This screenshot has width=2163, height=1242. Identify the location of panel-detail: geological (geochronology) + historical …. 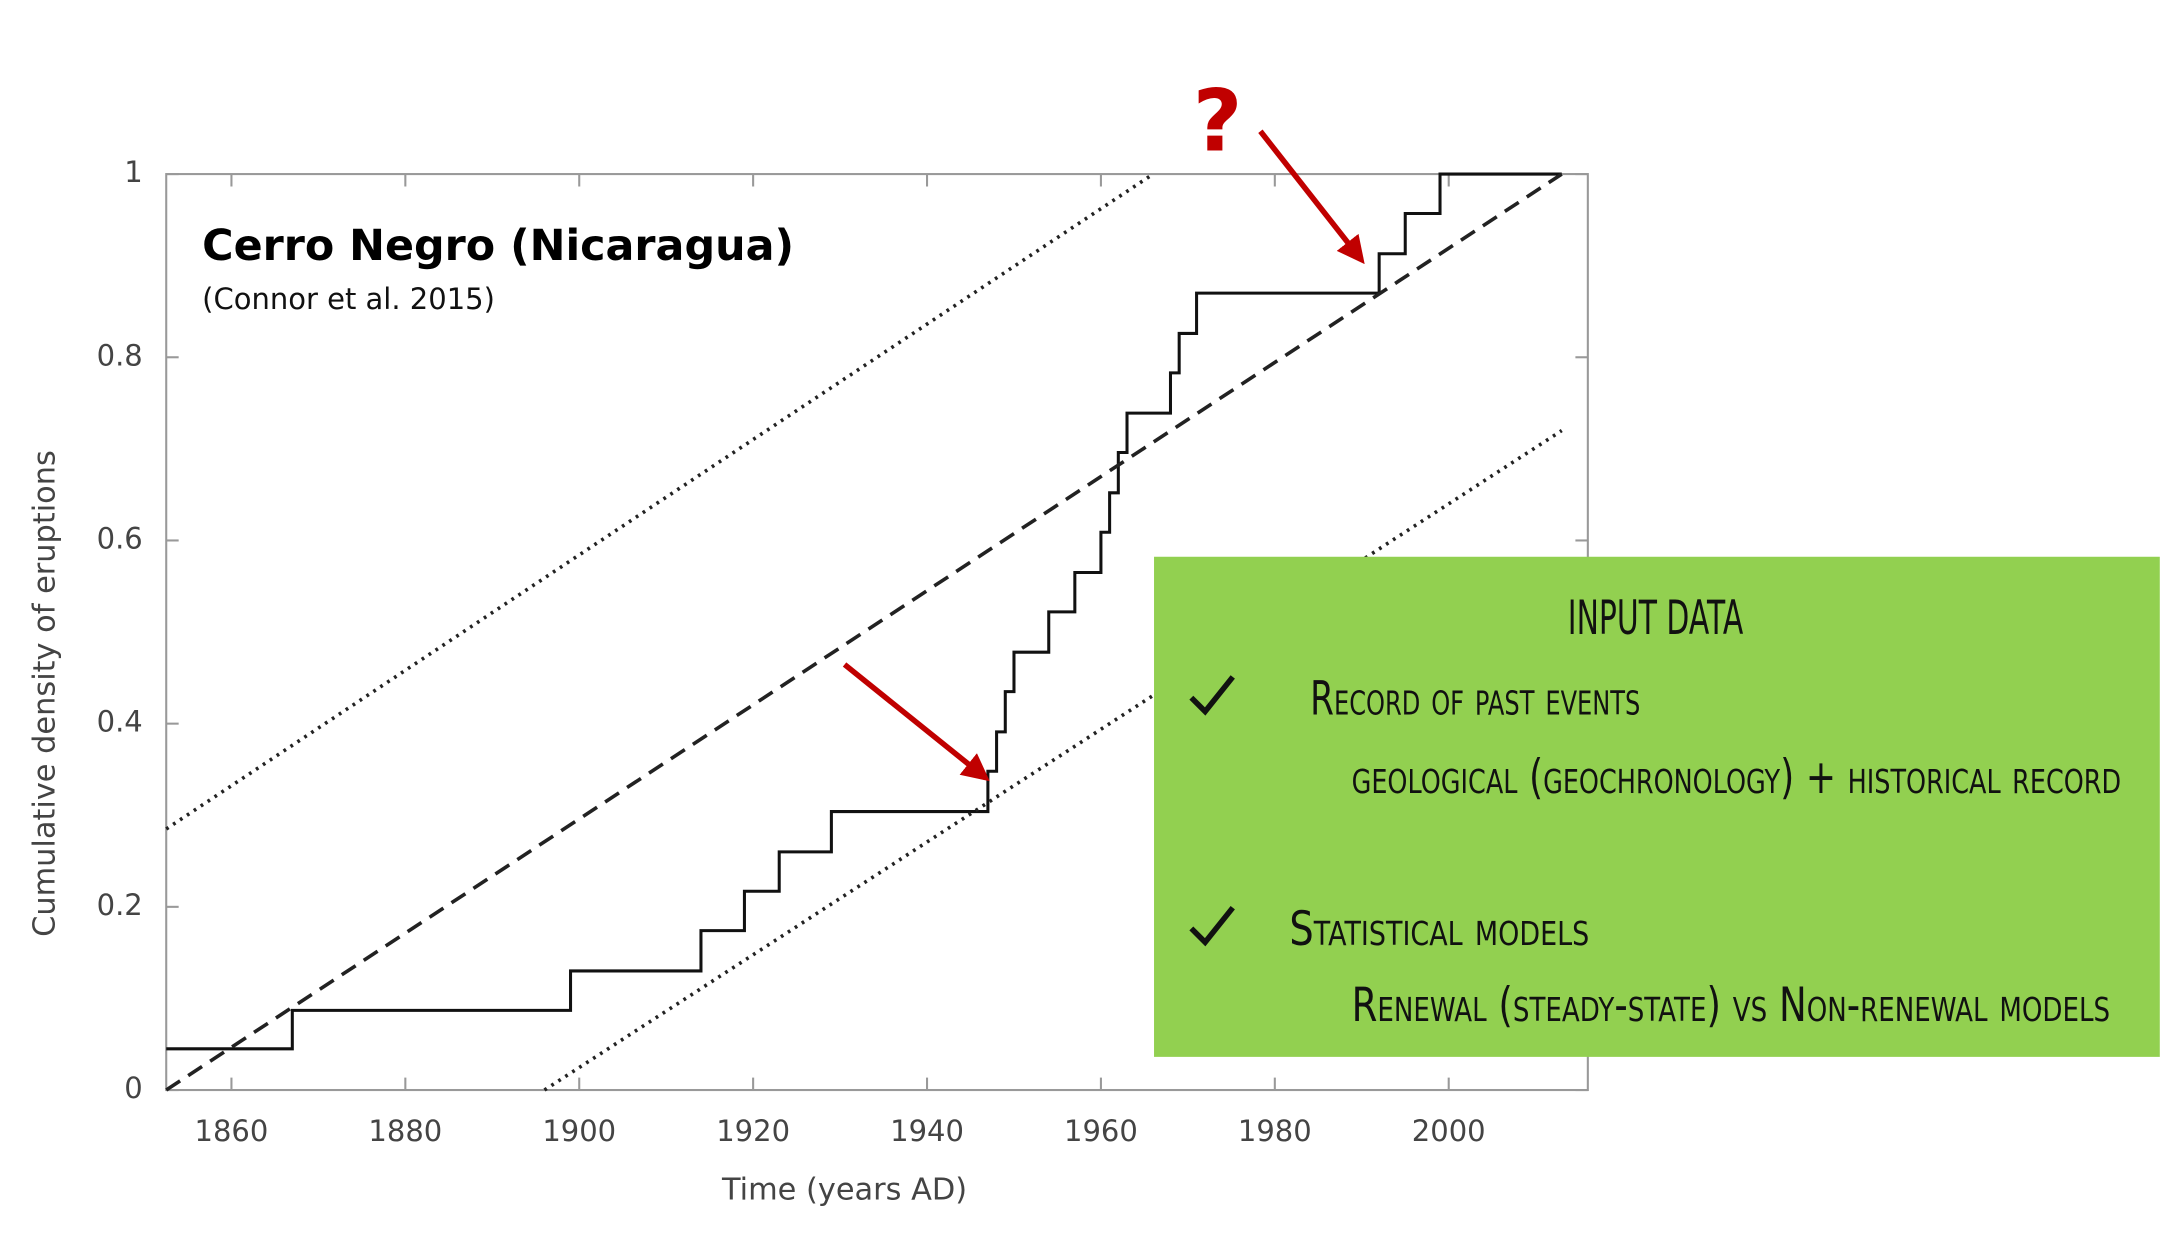
(1737, 777).